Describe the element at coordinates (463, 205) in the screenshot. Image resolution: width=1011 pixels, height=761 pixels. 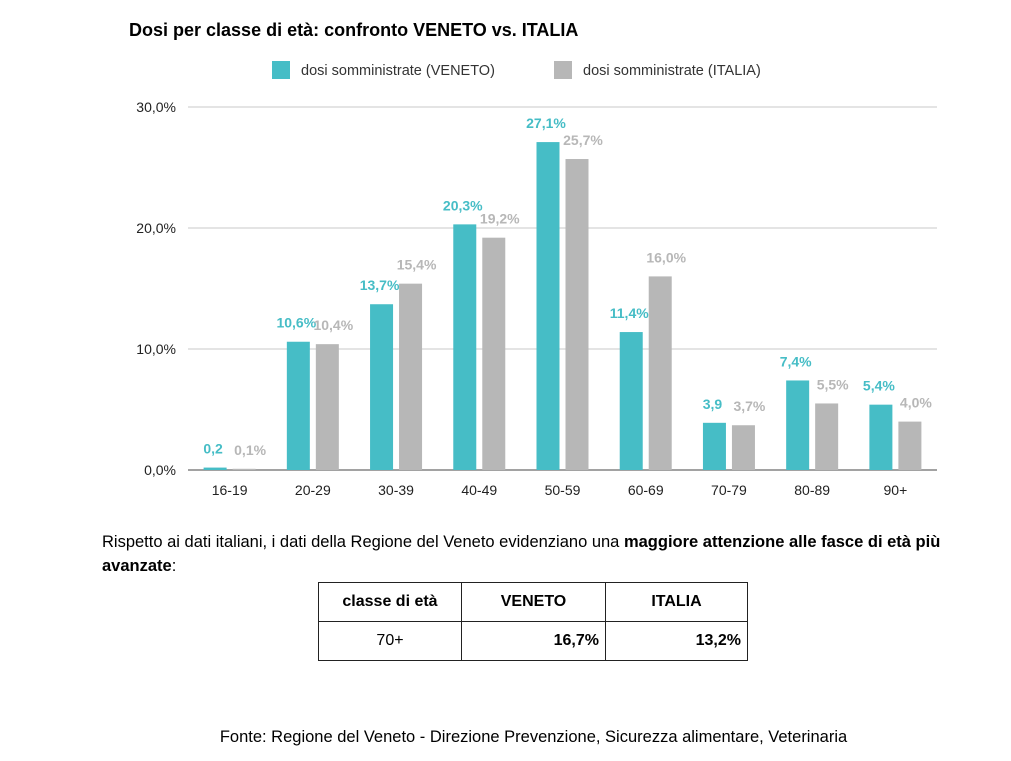
I see `data-label-veneto: 20,3%` at that location.